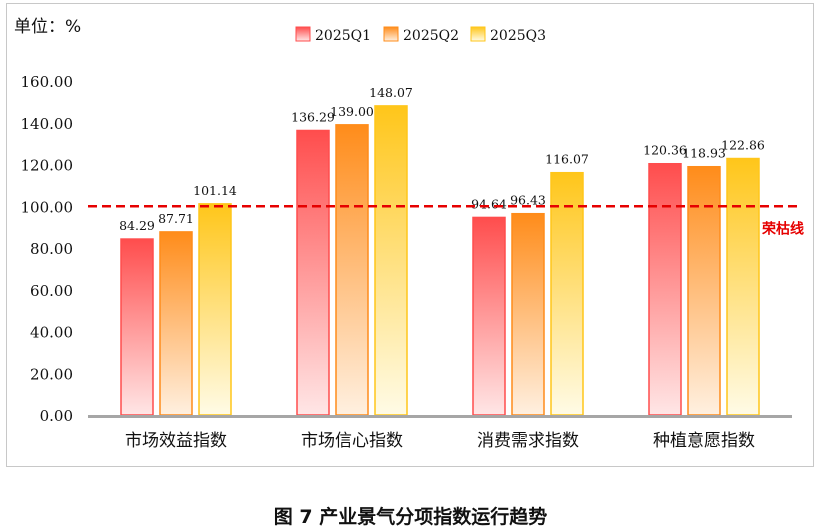 The image size is (821, 531). What do you see at coordinates (704, 153) in the screenshot?
I see `data-label: 118.93` at bounding box center [704, 153].